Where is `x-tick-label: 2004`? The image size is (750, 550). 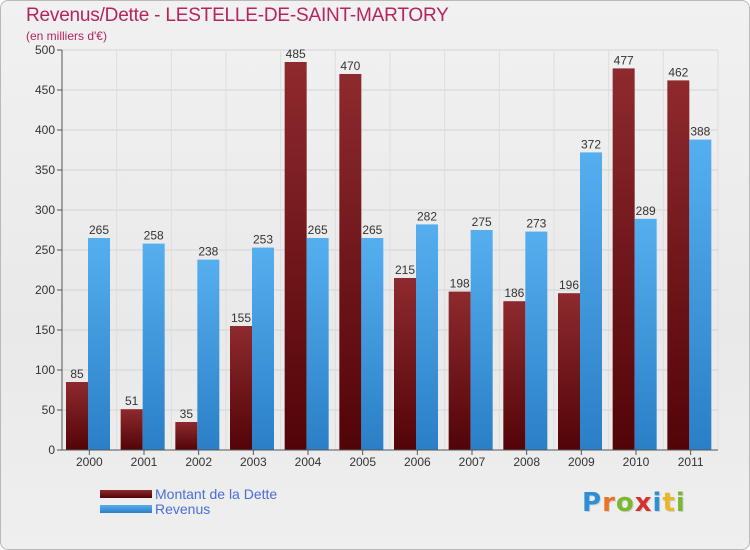 x-tick-label: 2004 is located at coordinates (308, 462).